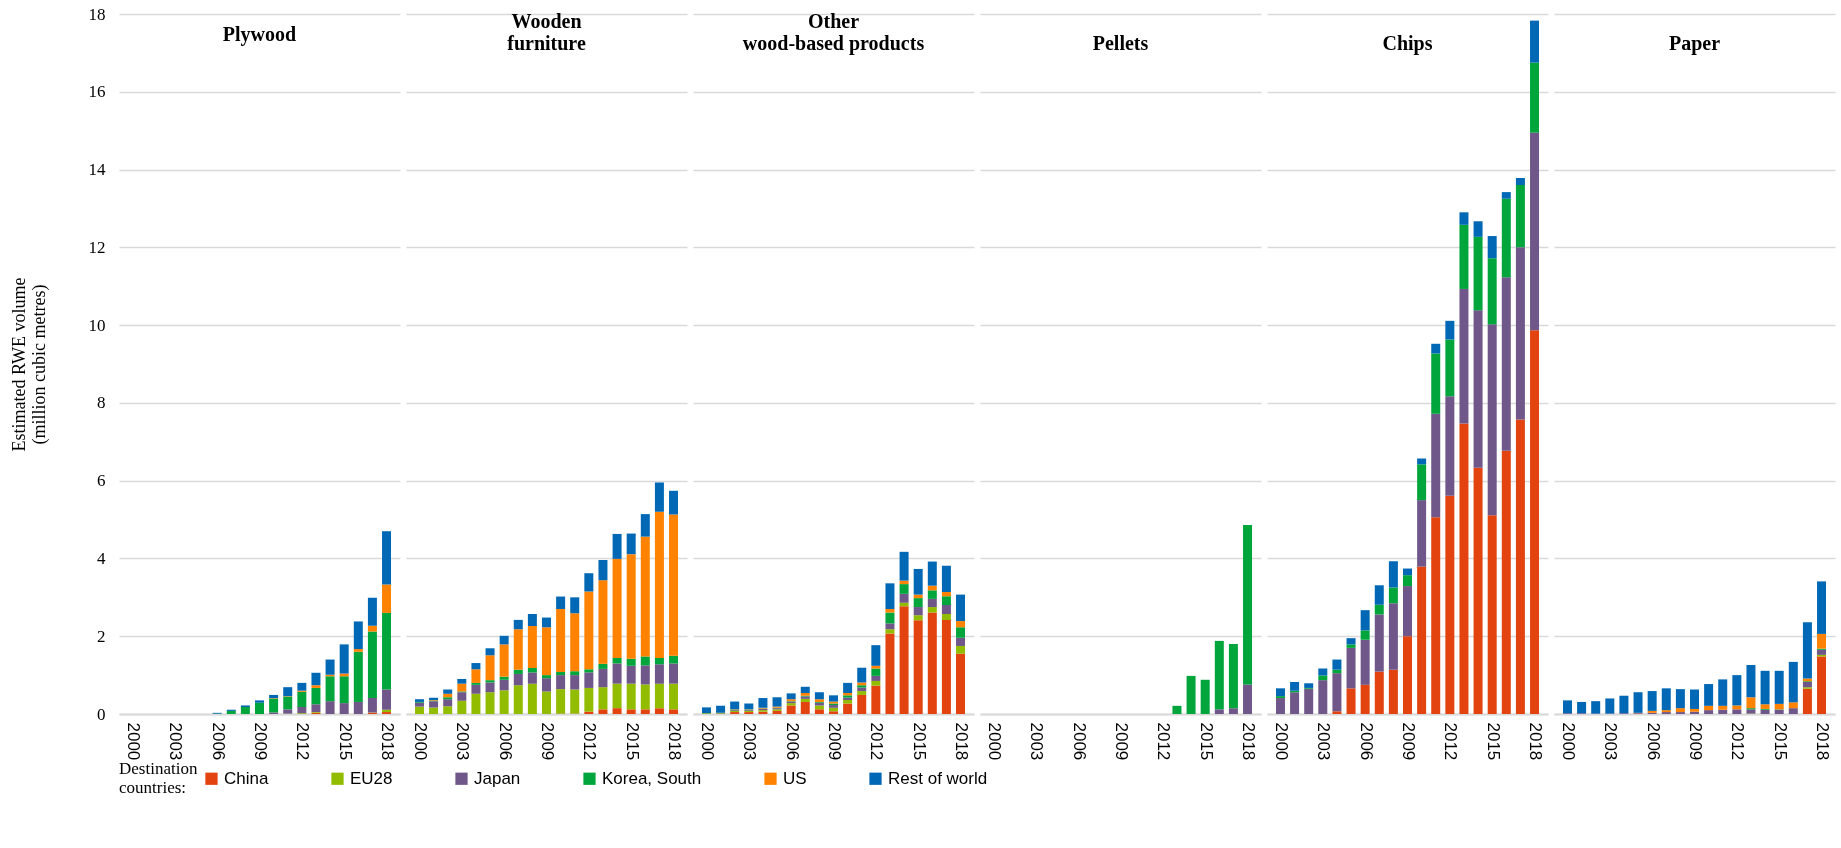 The height and width of the screenshot is (848, 1841). Describe the element at coordinates (101, 636) in the screenshot. I see `y-tick-label: 2` at that location.